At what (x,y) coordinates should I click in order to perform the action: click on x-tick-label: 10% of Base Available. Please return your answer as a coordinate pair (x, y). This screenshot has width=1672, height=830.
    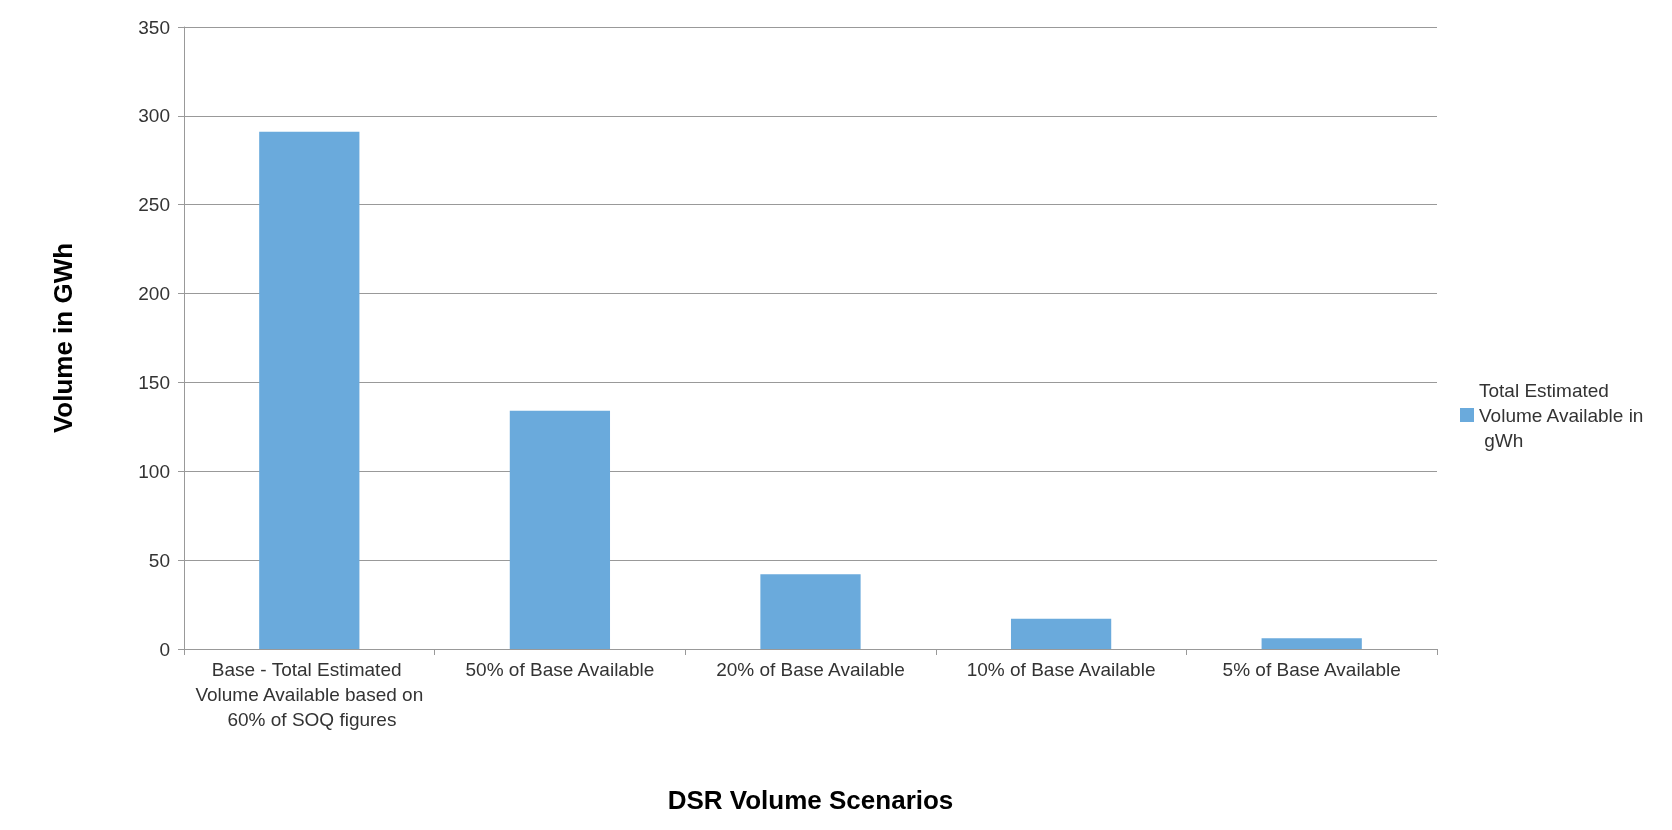
    Looking at the image, I should click on (1061, 669).